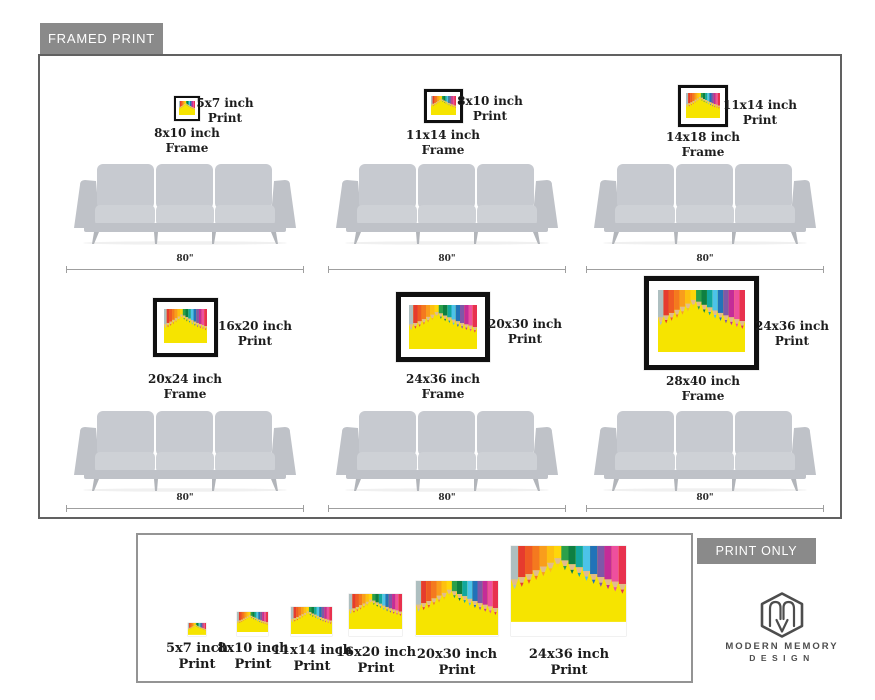 The image size is (875, 700). Describe the element at coordinates (185, 379) in the screenshot. I see `frame-size-text: 20x24 inch` at that location.